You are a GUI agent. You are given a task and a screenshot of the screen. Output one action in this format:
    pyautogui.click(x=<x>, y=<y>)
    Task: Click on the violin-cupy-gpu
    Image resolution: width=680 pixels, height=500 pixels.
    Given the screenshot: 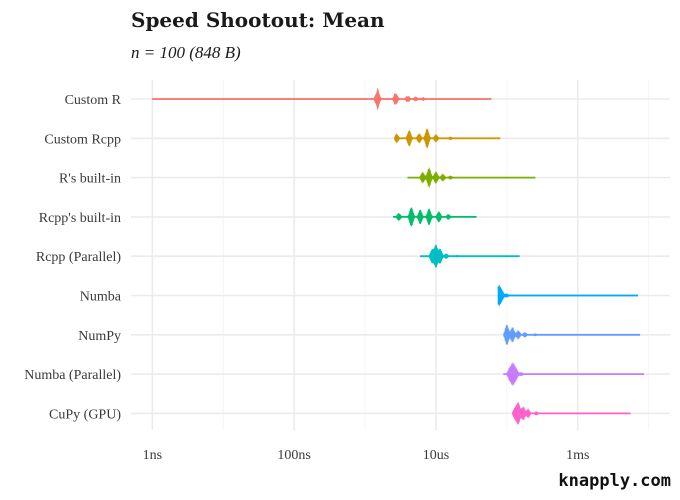 What is the action you would take?
    pyautogui.click(x=571, y=413)
    